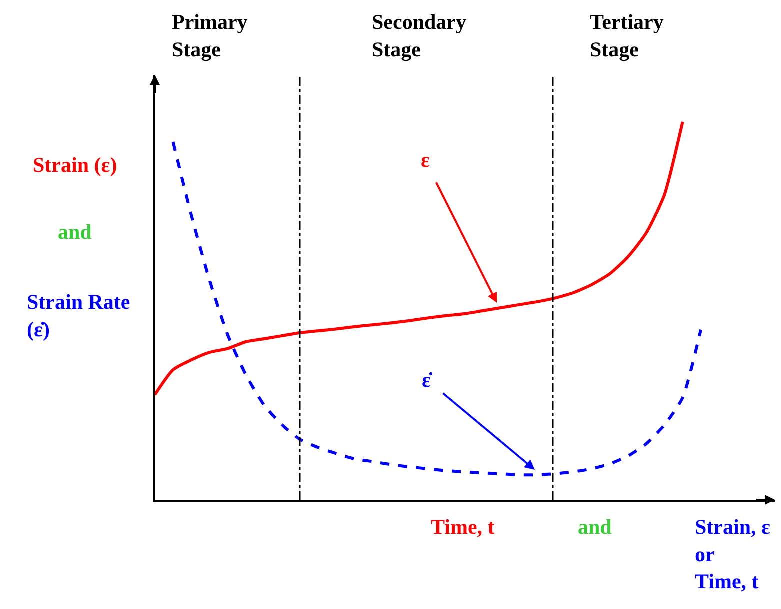 This screenshot has height=609, width=781. Describe the element at coordinates (425, 160) in the screenshot. I see `annotation: ε` at that location.